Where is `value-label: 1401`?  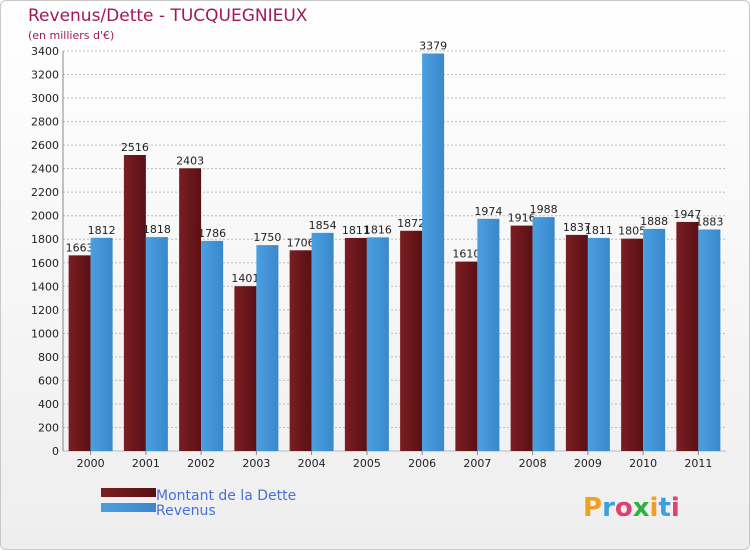 value-label: 1401 is located at coordinates (245, 278).